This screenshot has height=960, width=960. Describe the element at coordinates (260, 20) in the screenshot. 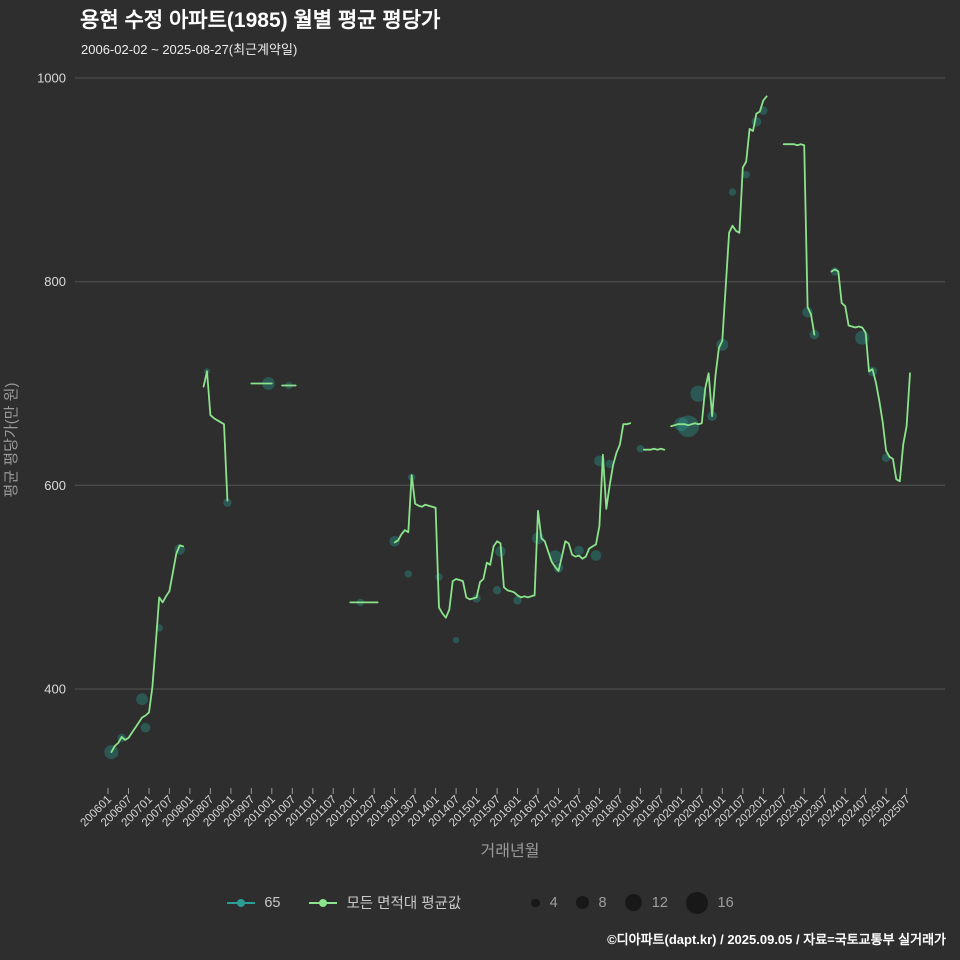

I see `chart-title: 용현 수정 아파트(1985) 월별 평균 평당가` at that location.